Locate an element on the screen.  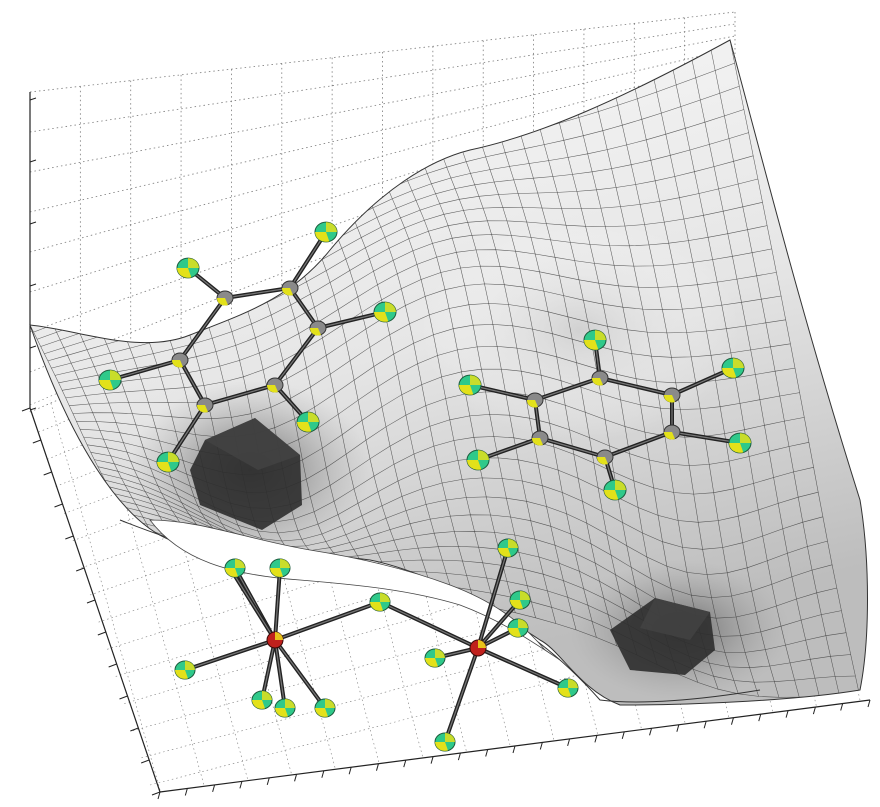
hexafluorobenzene-left is located at coordinates (247, 347).